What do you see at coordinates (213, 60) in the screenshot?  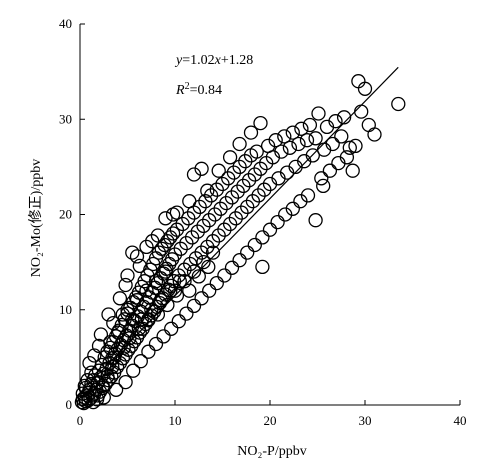 I see `equation-label: y=1.02x+1.28` at bounding box center [213, 60].